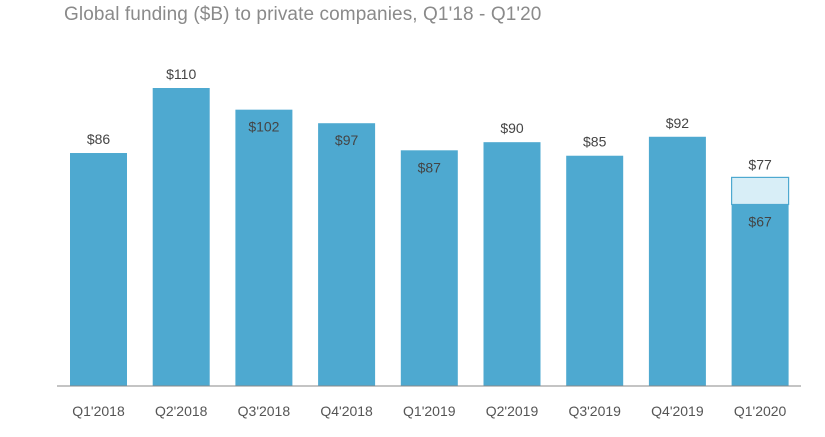  I want to click on data-label: $90, so click(512, 128).